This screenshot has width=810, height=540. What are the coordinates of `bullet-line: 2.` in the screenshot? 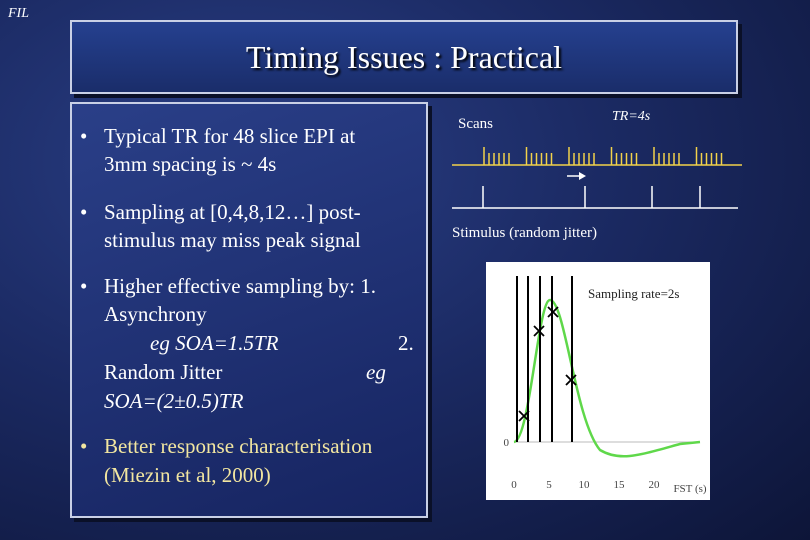 It's located at (406, 343).